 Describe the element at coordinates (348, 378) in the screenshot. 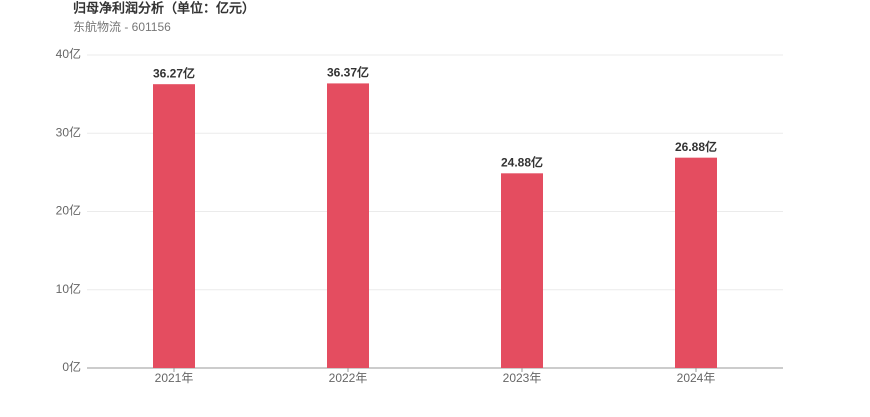

I see `x-tick-label: 2022年` at that location.